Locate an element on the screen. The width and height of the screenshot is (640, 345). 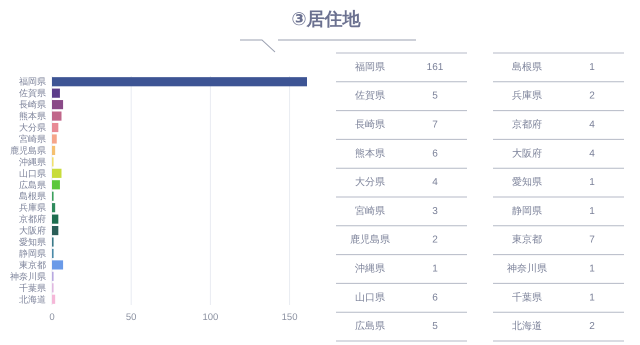
data-label: 3 is located at coordinates (435, 211).